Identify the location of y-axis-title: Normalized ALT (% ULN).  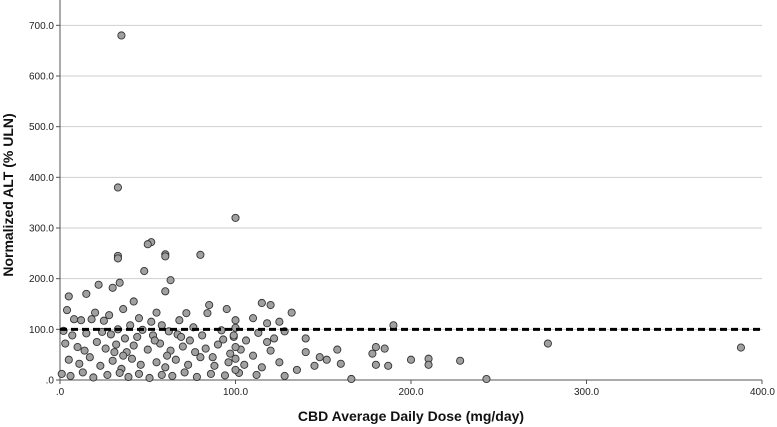
(8, 194).